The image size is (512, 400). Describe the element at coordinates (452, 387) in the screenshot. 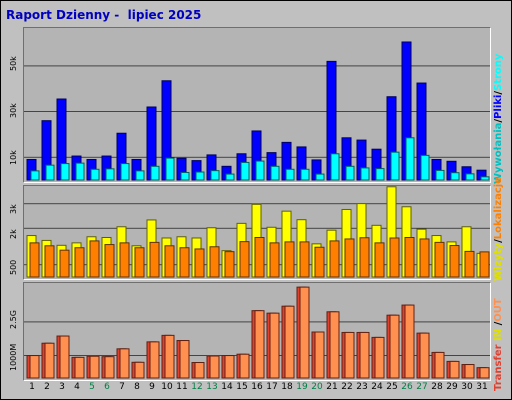

I see `x-tick-label: 29` at that location.